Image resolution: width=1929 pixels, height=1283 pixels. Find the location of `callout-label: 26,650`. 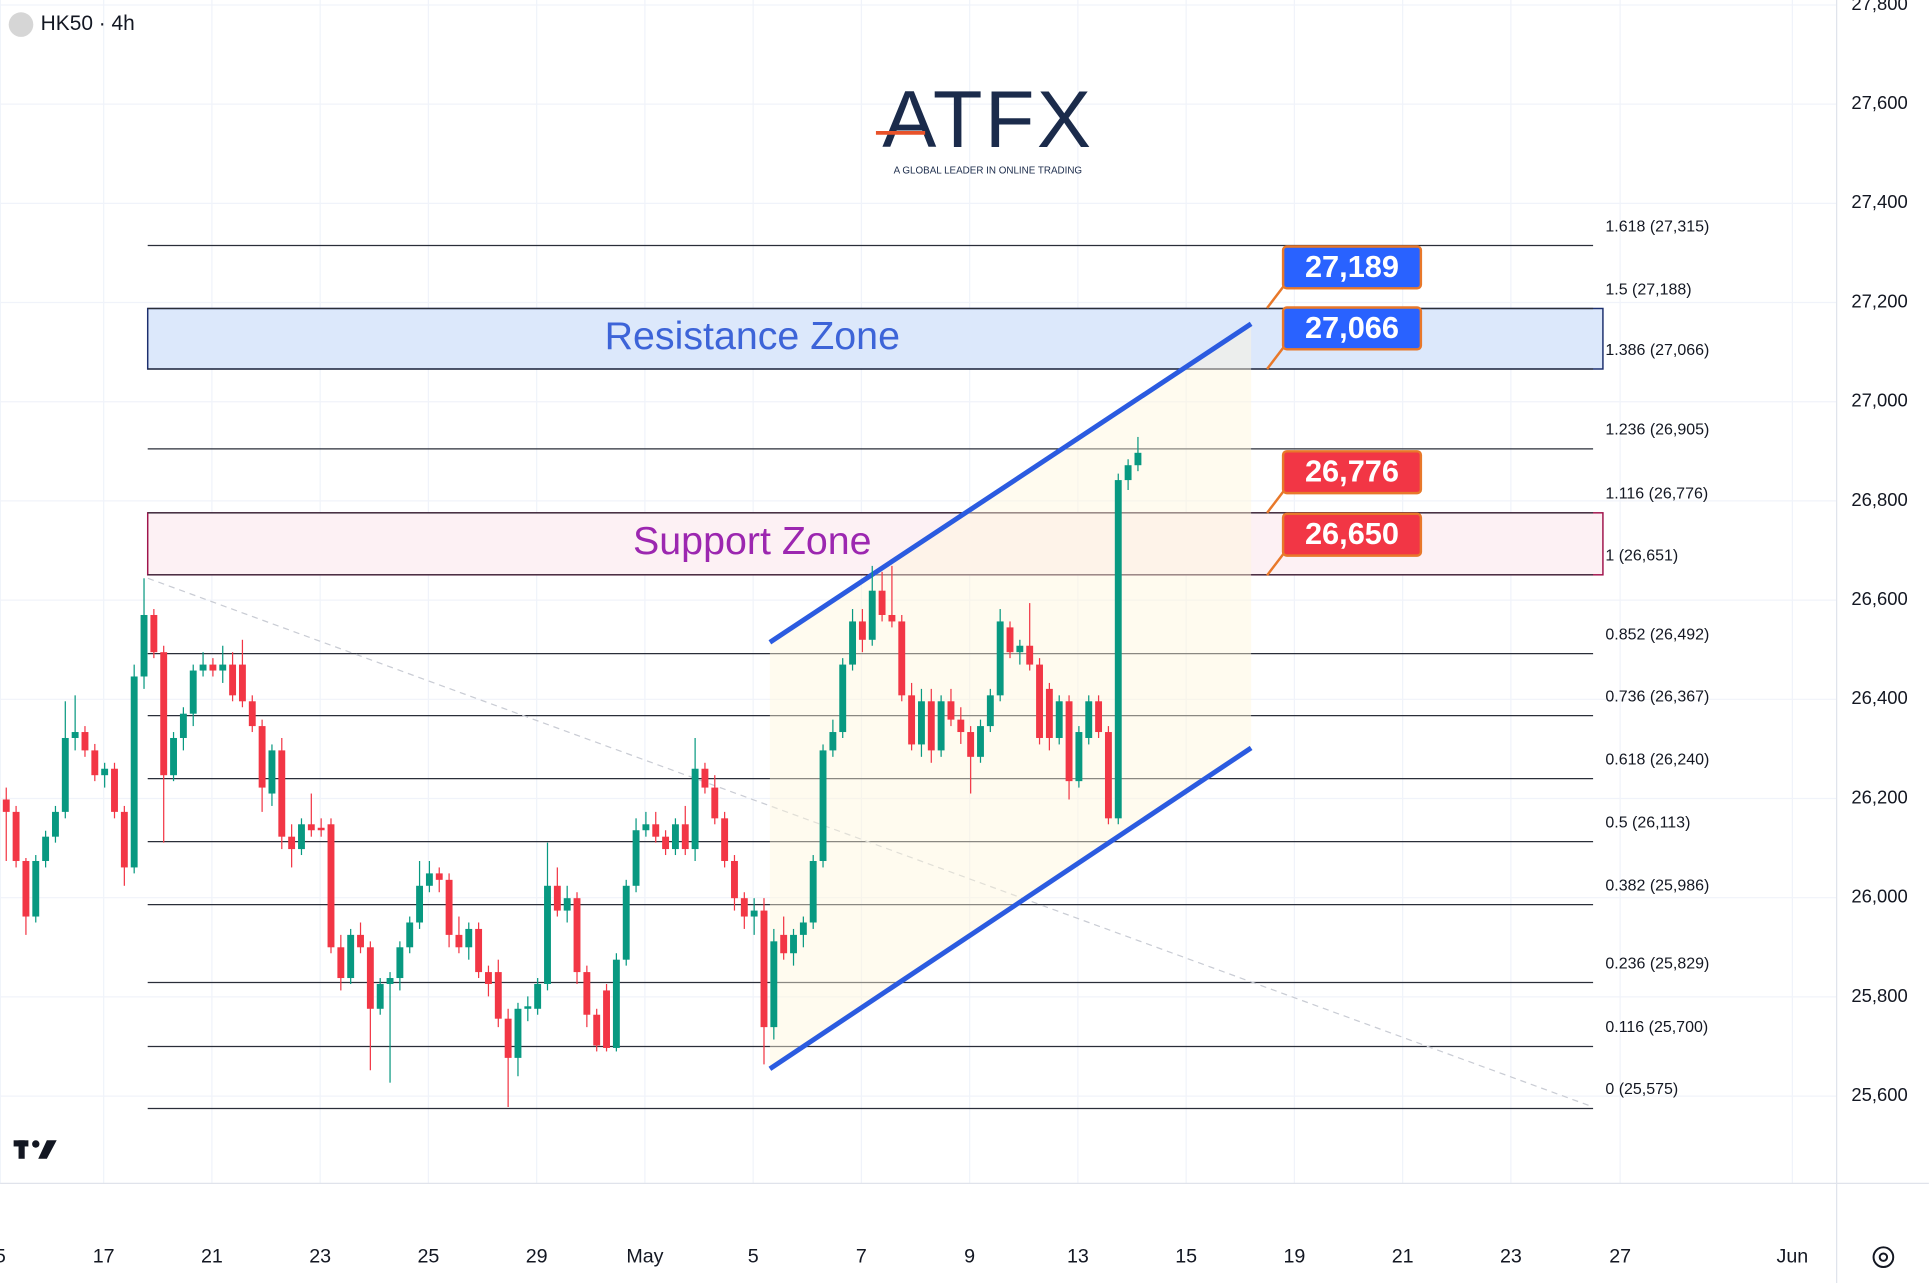

callout-label: 26,650 is located at coordinates (1352, 533).